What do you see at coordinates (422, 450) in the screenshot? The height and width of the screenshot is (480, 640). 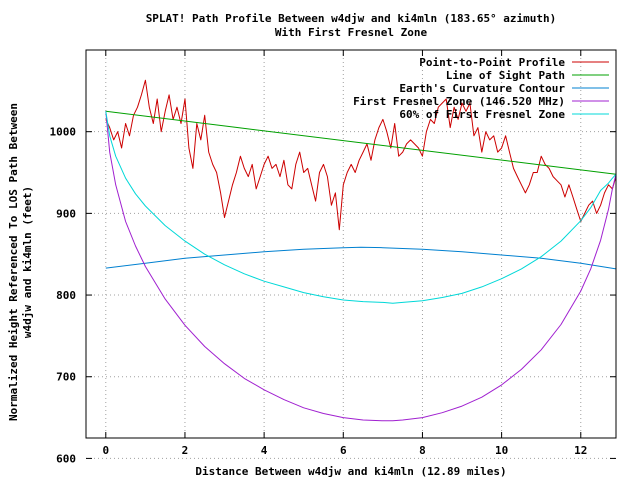 I see `x-tick-label: 8` at bounding box center [422, 450].